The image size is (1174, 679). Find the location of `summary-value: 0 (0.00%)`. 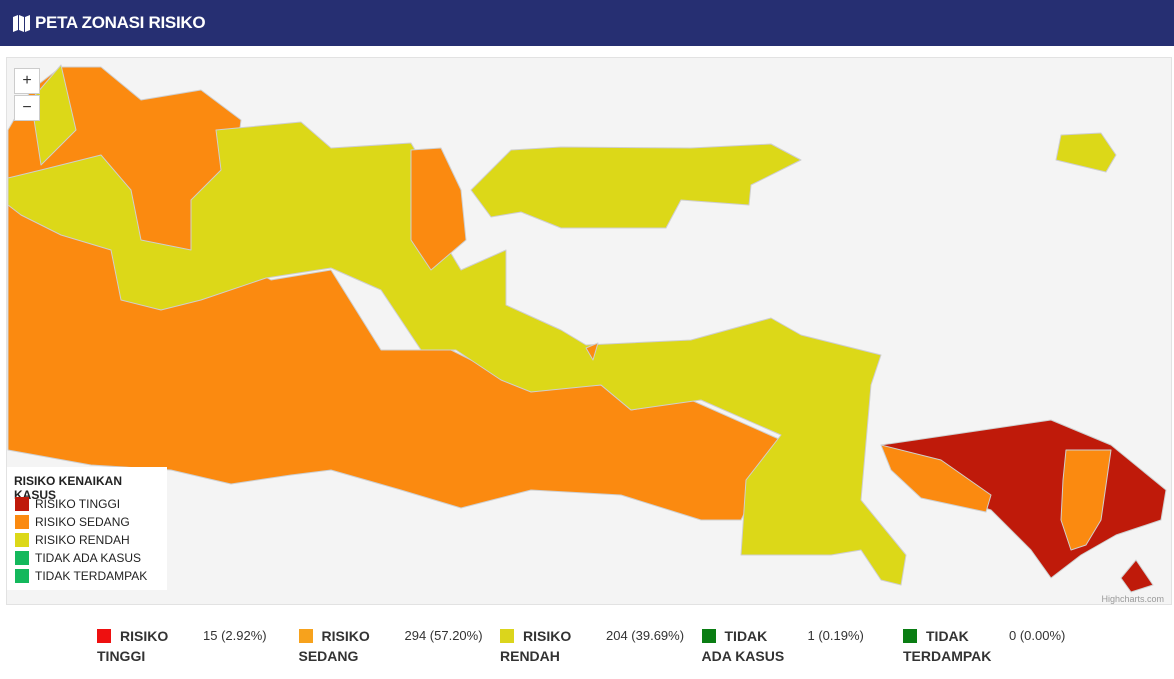

summary-value: 0 (0.00%) is located at coordinates (1037, 635).